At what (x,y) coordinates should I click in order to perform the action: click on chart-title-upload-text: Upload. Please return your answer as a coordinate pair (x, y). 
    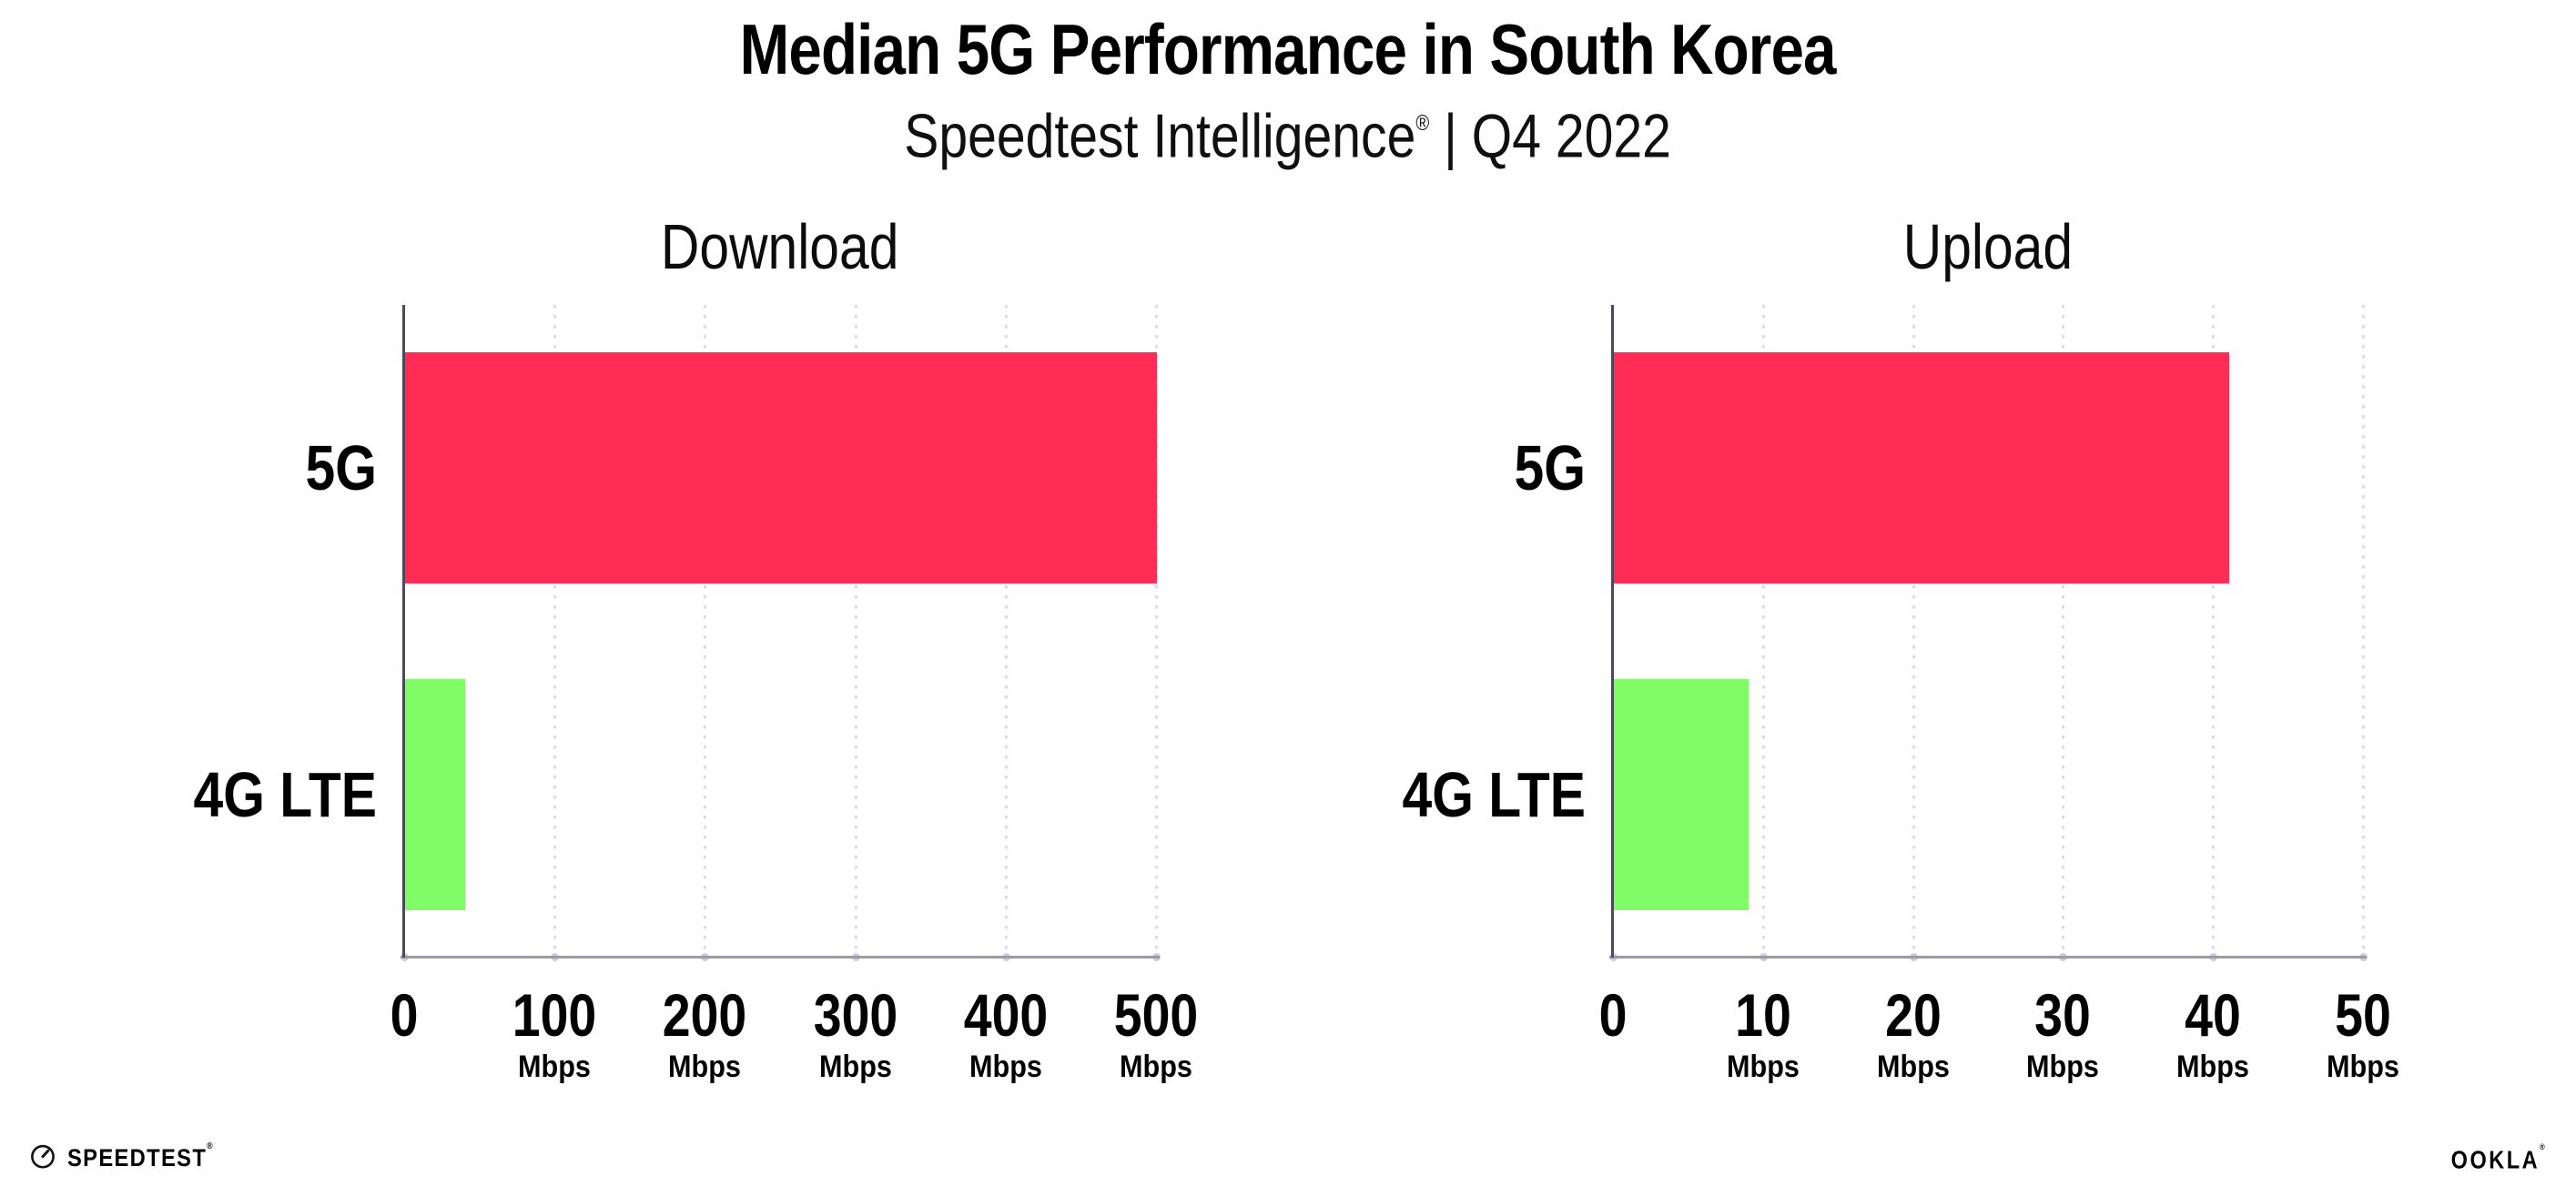
    Looking at the image, I should click on (1988, 246).